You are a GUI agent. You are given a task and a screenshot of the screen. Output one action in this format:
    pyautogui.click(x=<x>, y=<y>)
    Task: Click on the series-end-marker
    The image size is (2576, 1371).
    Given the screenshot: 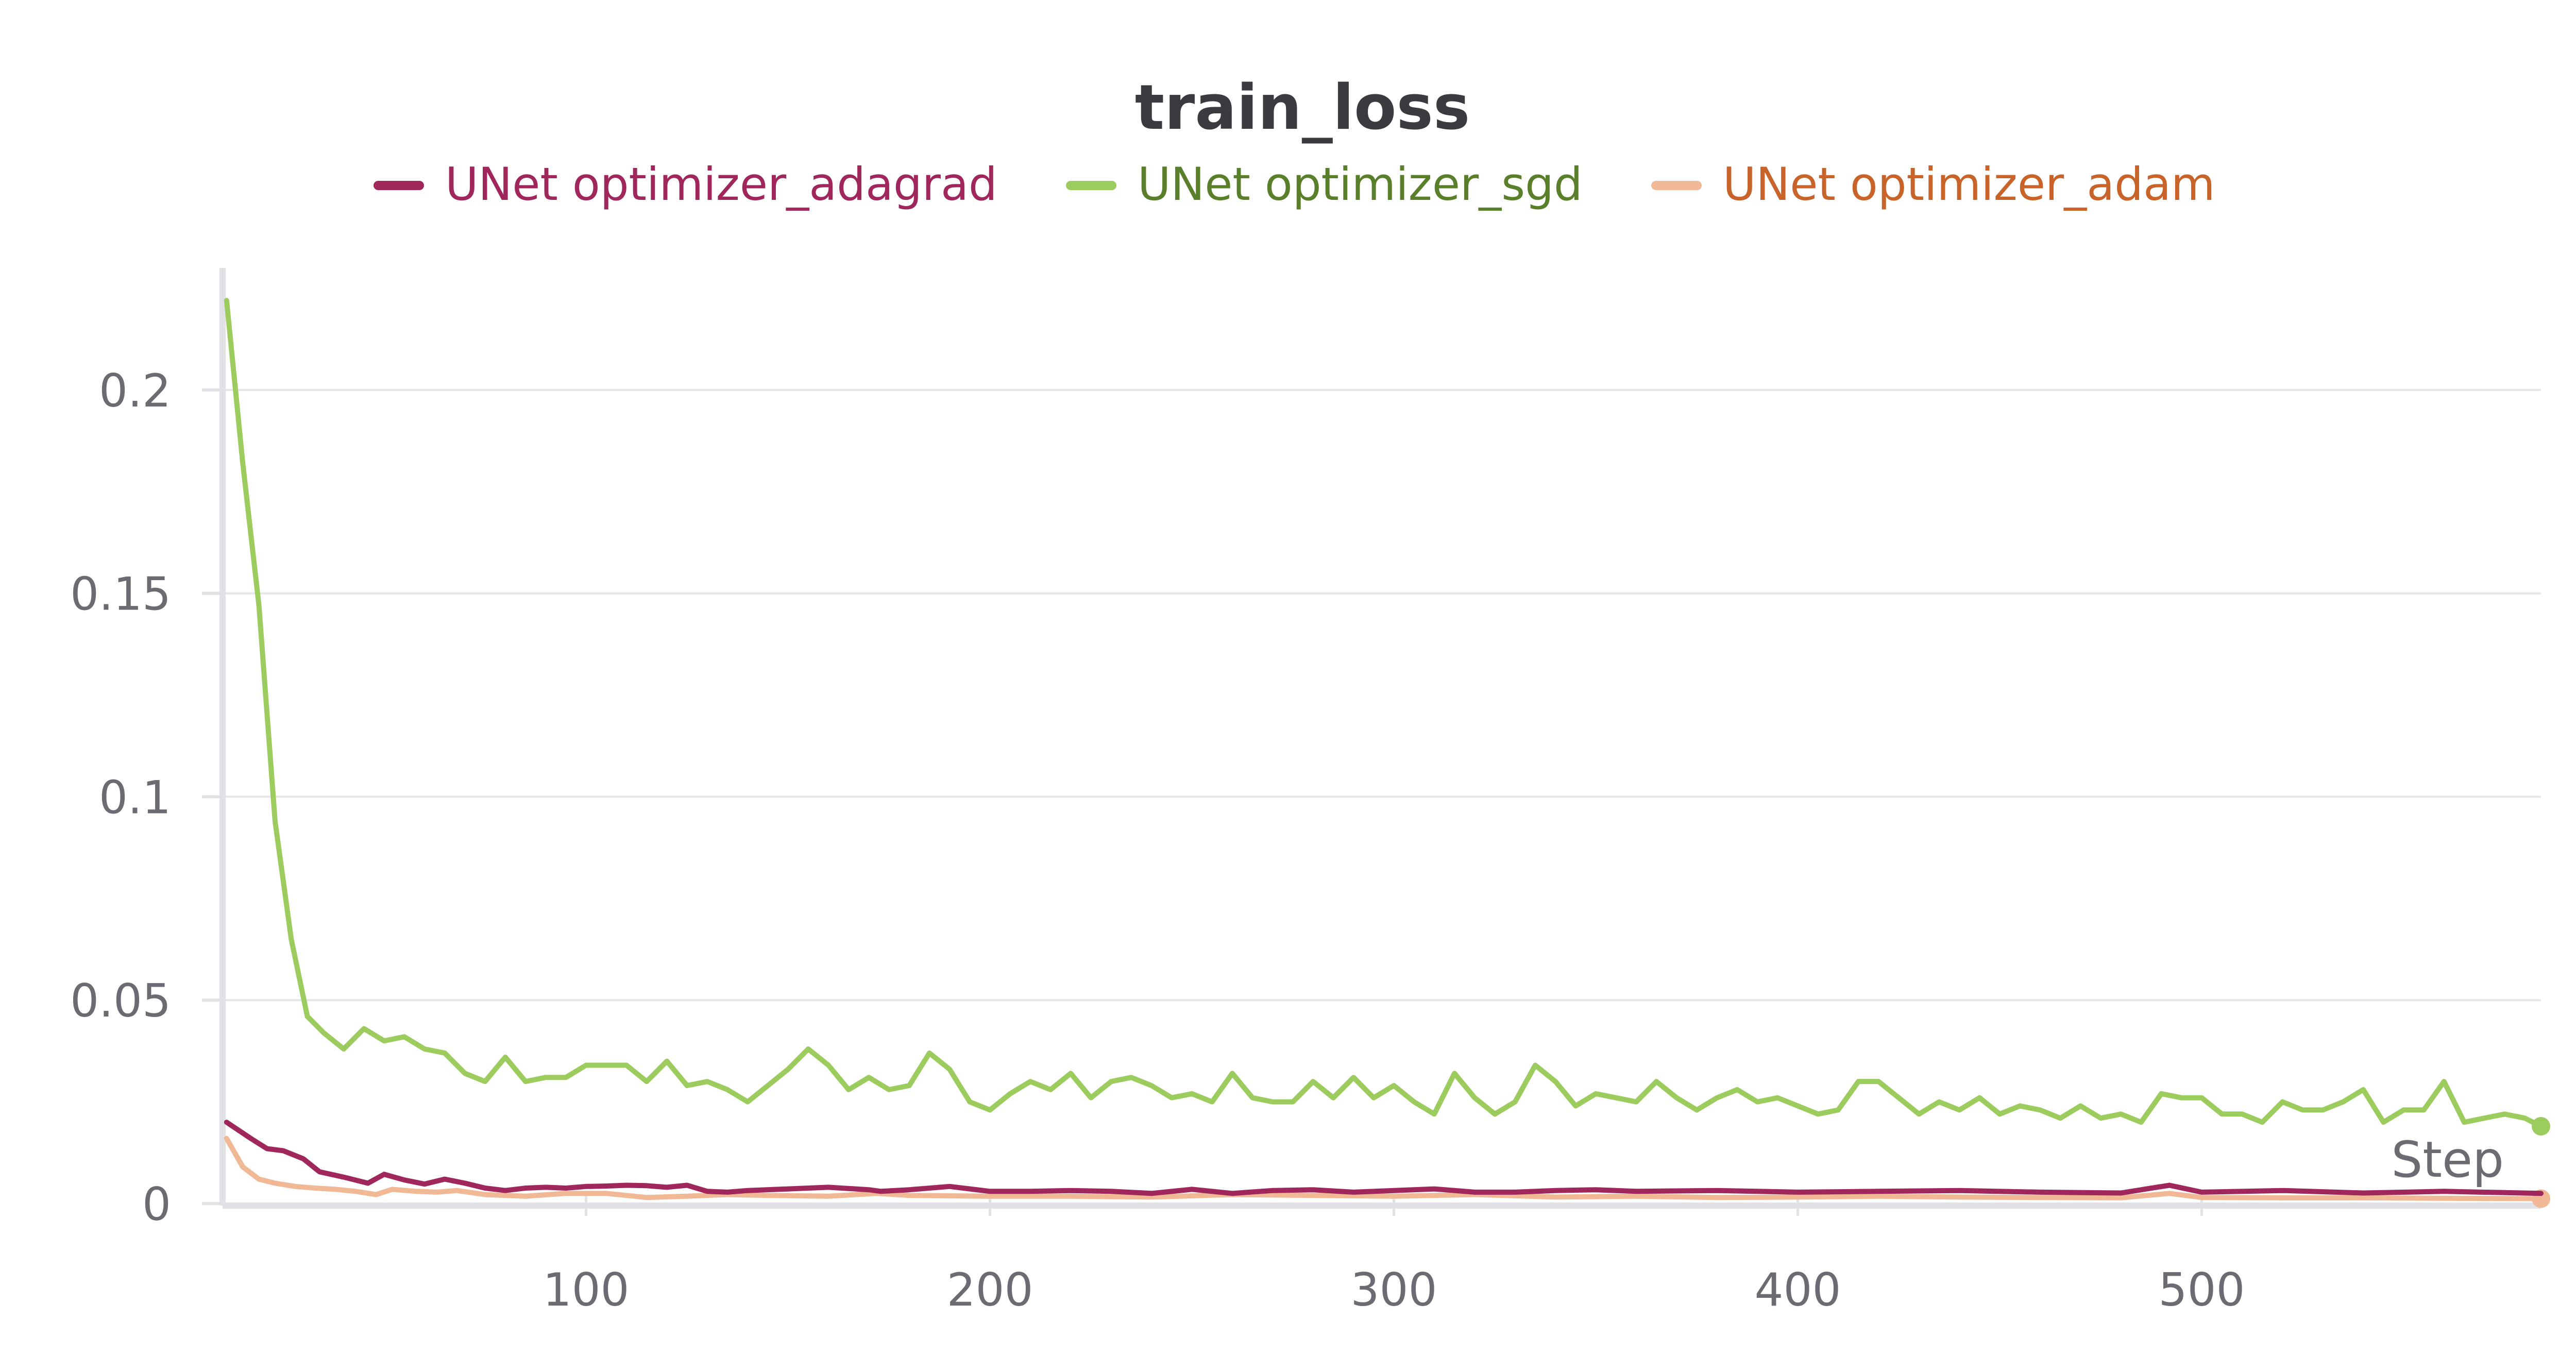 What is the action you would take?
    pyautogui.click(x=2541, y=1126)
    